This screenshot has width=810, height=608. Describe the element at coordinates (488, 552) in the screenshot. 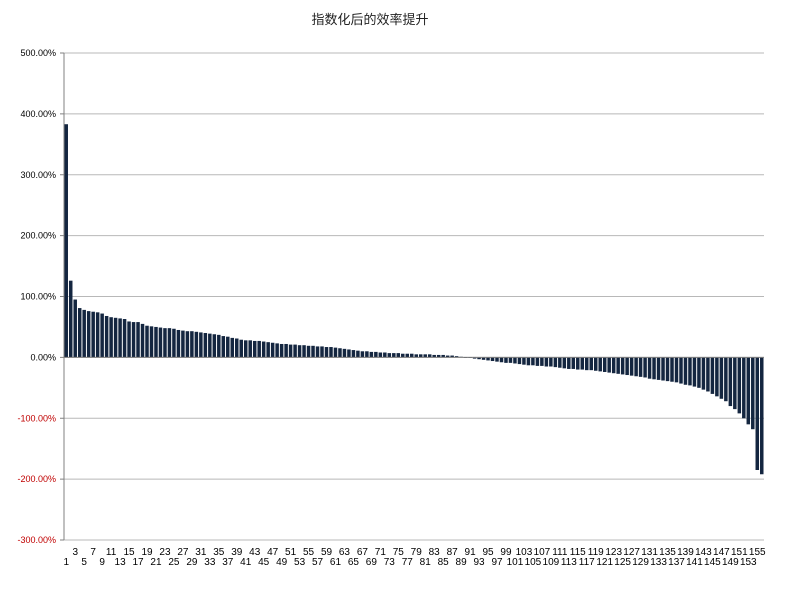

I see `x-tick-label: 95` at that location.